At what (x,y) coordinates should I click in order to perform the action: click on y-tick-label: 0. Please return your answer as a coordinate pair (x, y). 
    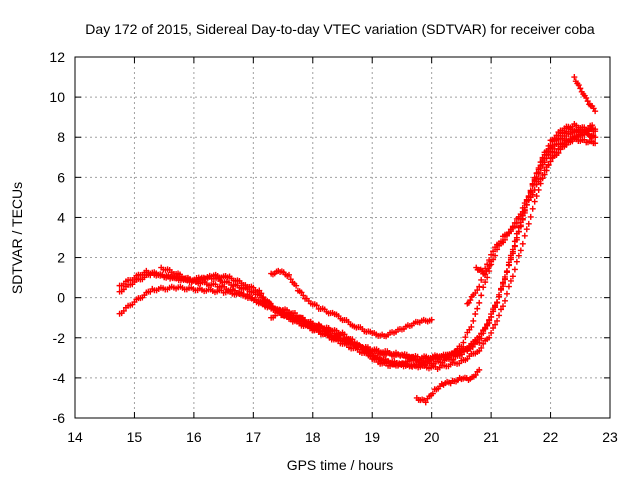
    Looking at the image, I should click on (61, 298).